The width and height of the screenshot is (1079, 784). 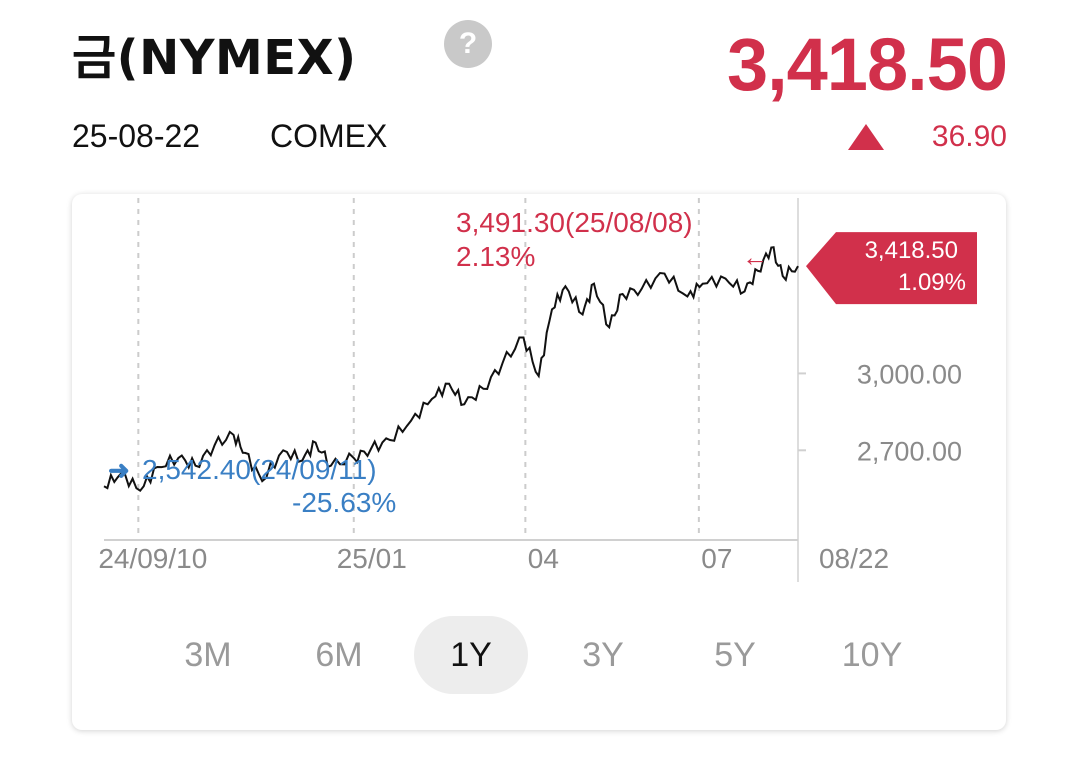 What do you see at coordinates (136, 136) in the screenshot?
I see `quote-date: 25-08-22` at bounding box center [136, 136].